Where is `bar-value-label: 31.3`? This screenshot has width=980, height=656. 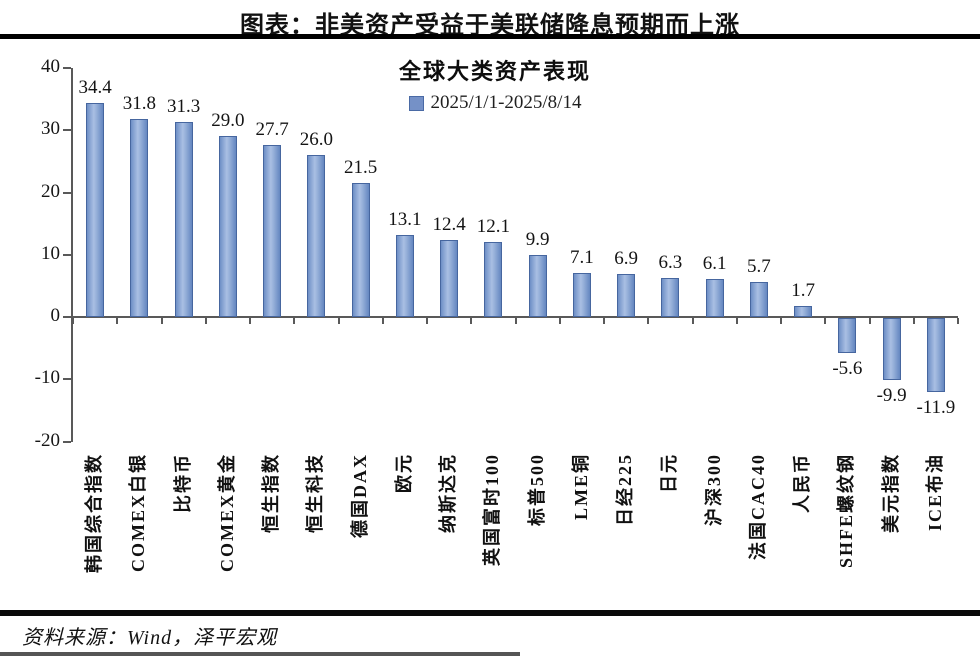 bar-value-label: 31.3 is located at coordinates (184, 107).